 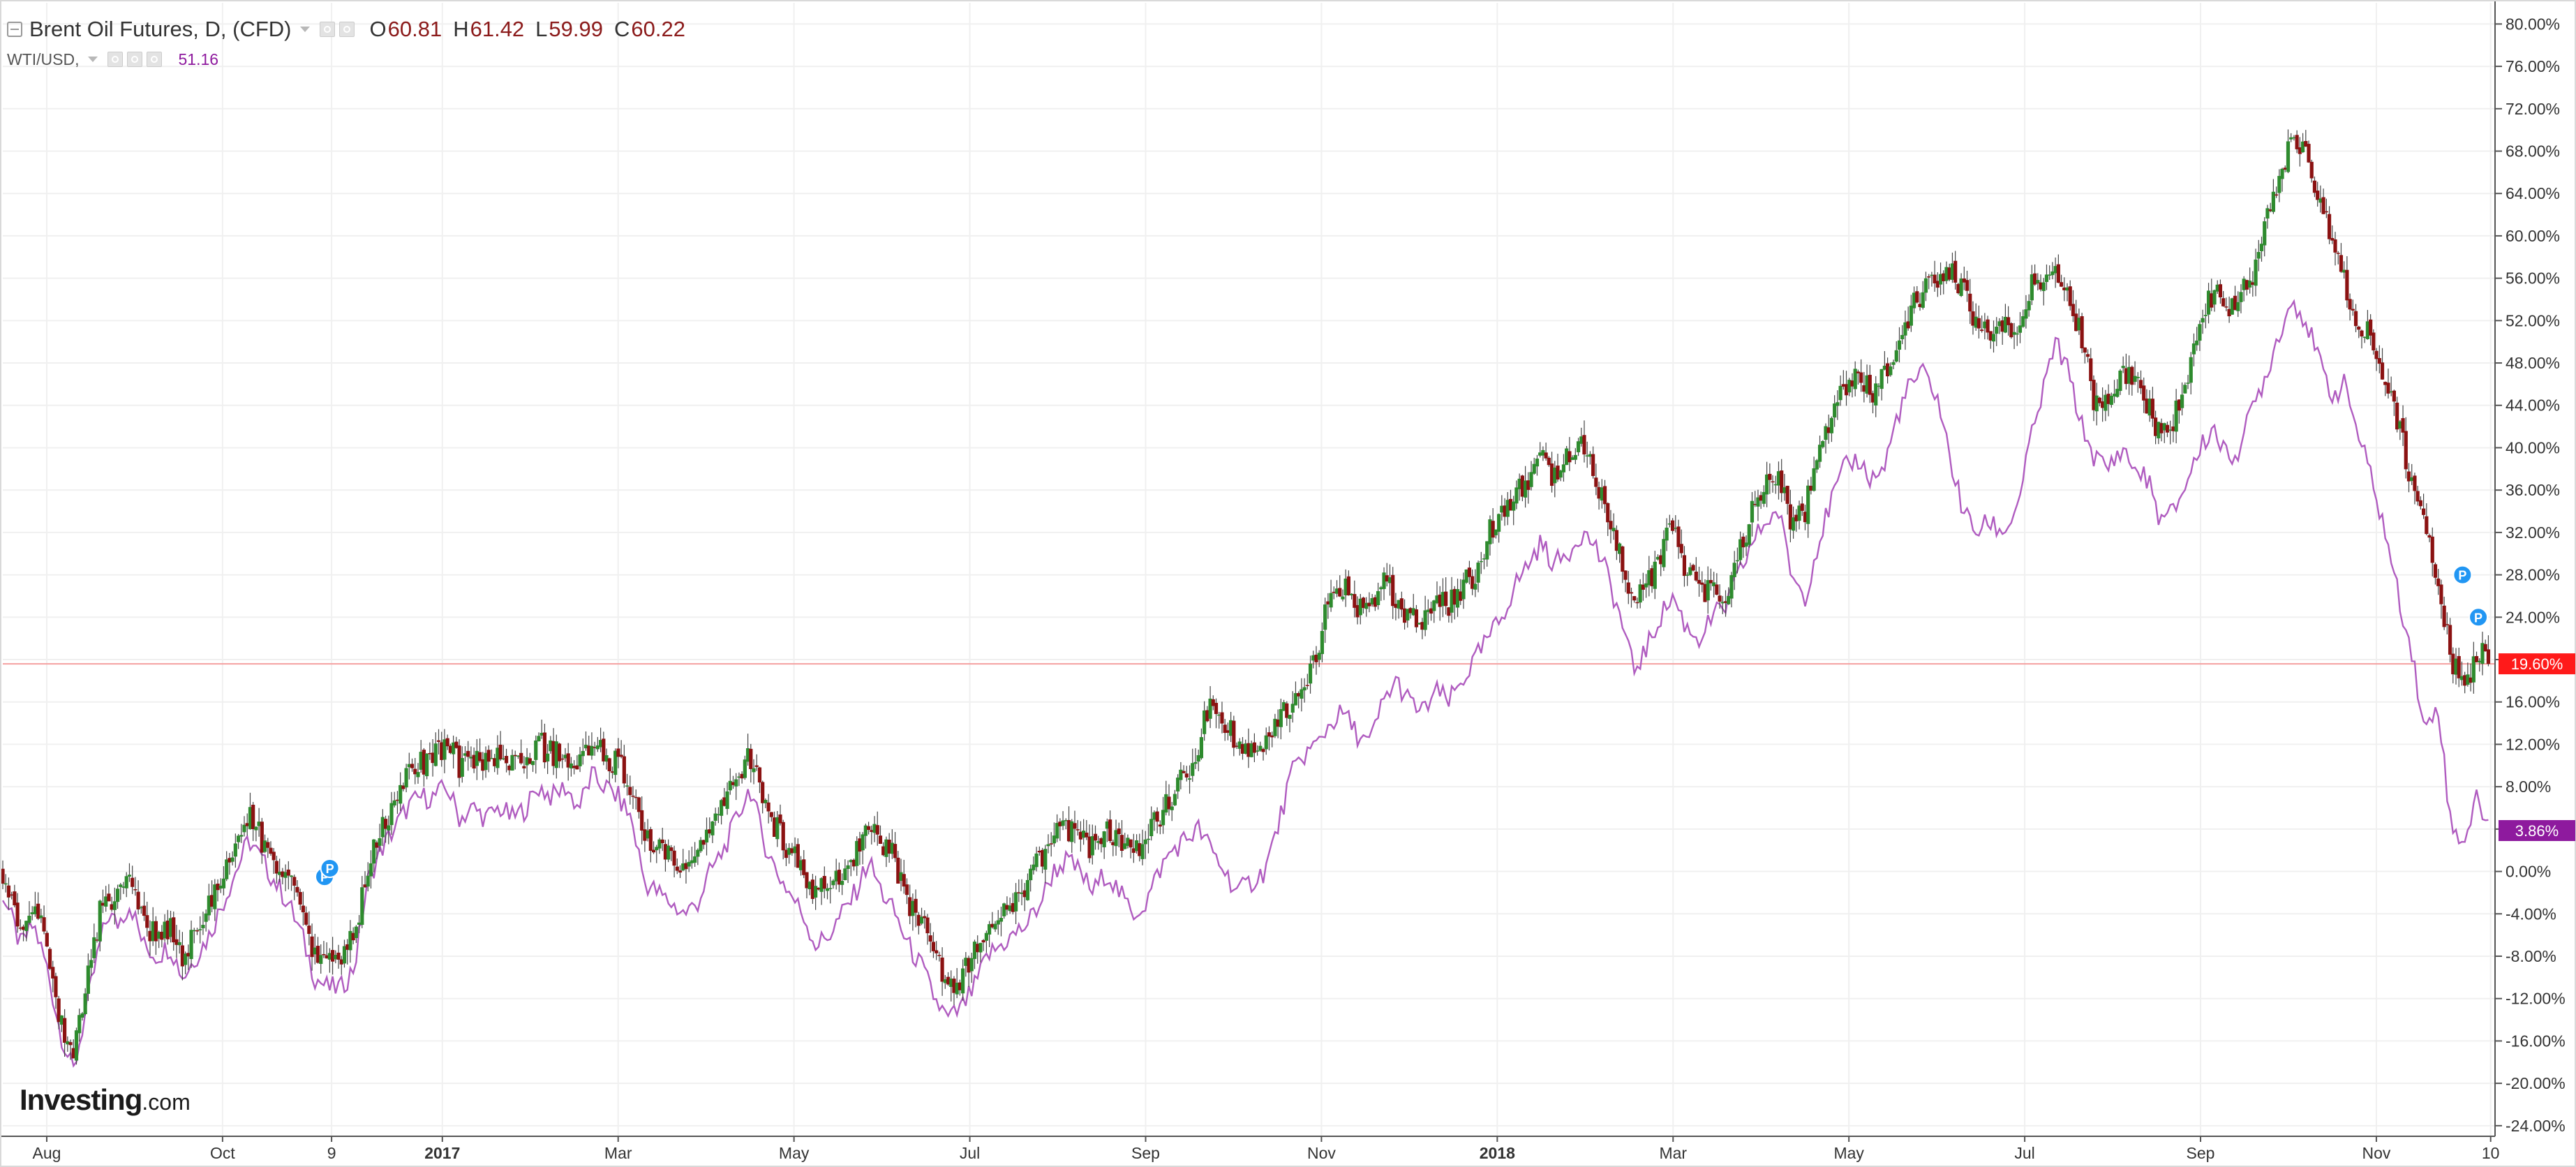 I want to click on collapse-legend-icon, so click(x=14, y=29).